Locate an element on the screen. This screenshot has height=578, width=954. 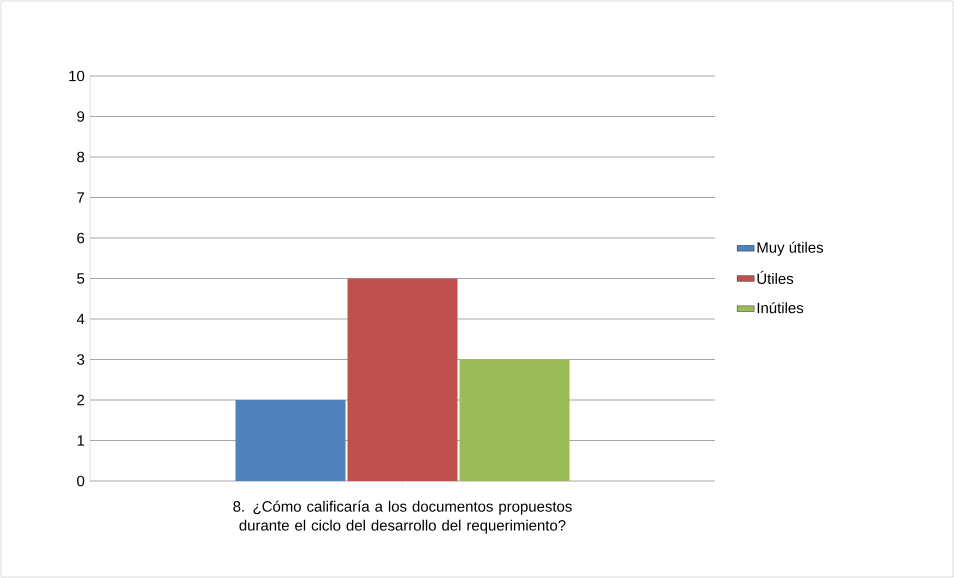
y-tick-label: 2 is located at coordinates (80, 400).